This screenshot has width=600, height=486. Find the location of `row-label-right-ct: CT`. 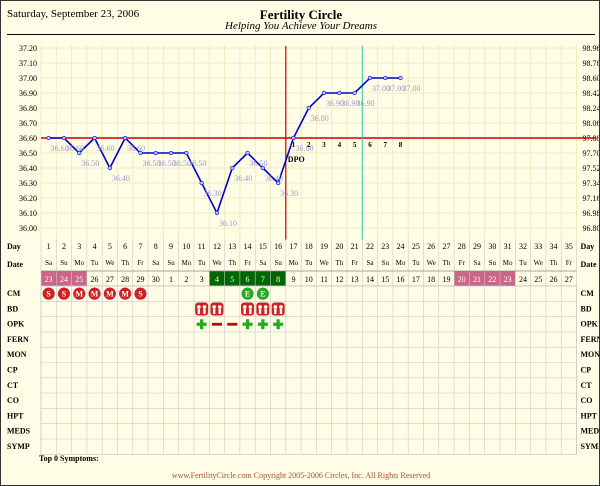

row-label-right-ct: CT is located at coordinates (587, 385).